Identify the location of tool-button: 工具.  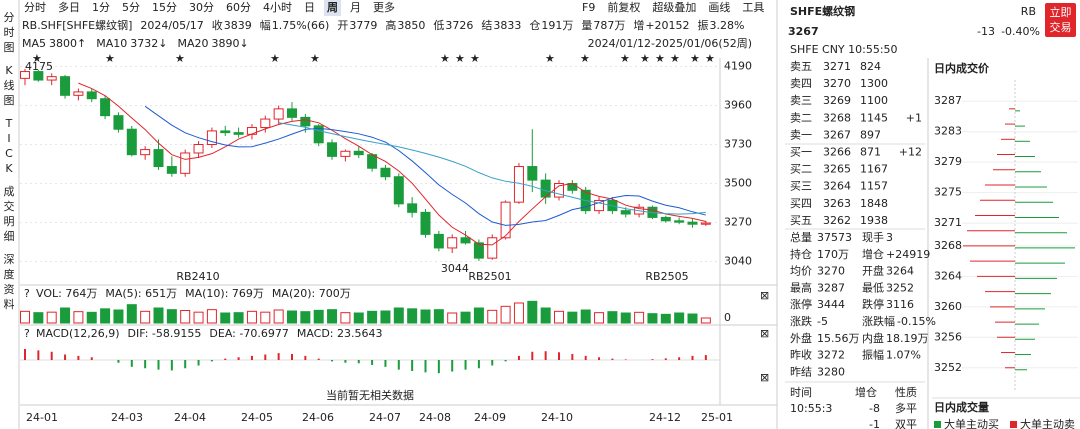
(753, 7).